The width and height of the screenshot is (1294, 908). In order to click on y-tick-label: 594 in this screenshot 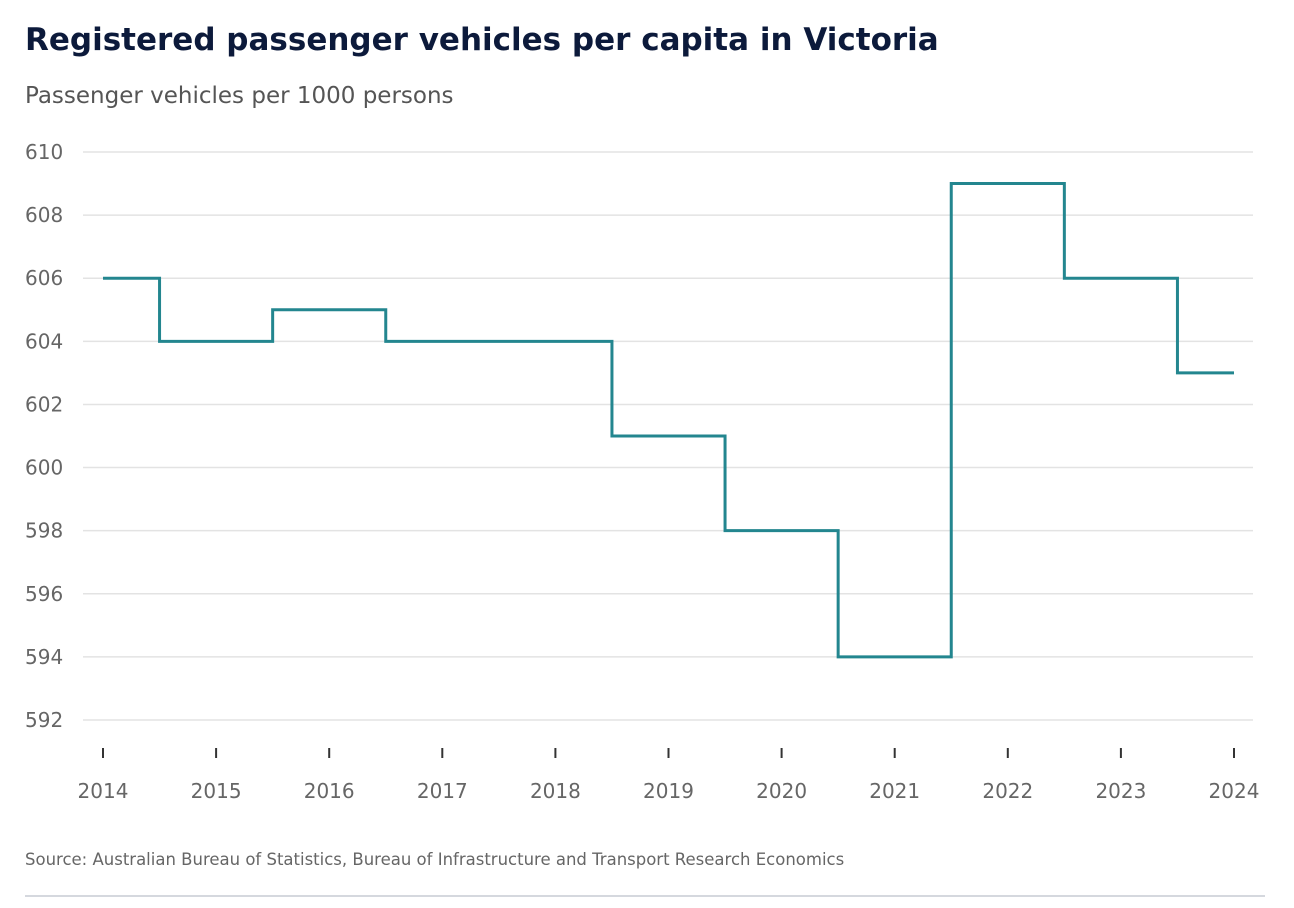, I will do `click(44, 657)`.